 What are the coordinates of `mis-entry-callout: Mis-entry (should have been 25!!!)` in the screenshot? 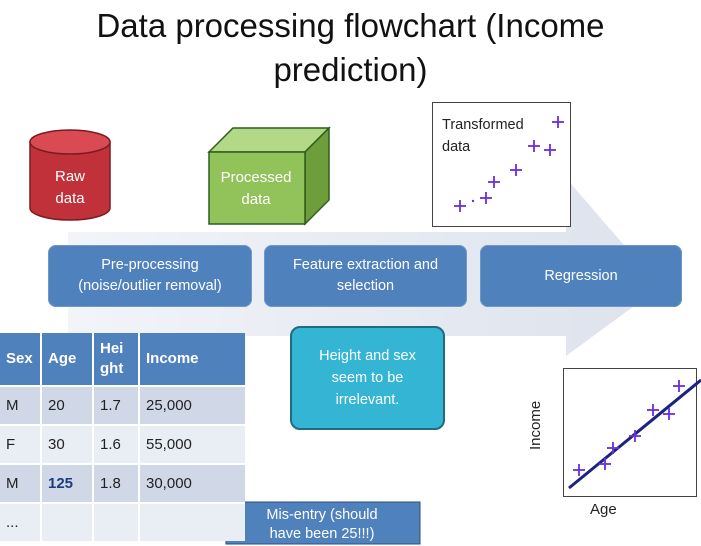 It's located at (322, 524).